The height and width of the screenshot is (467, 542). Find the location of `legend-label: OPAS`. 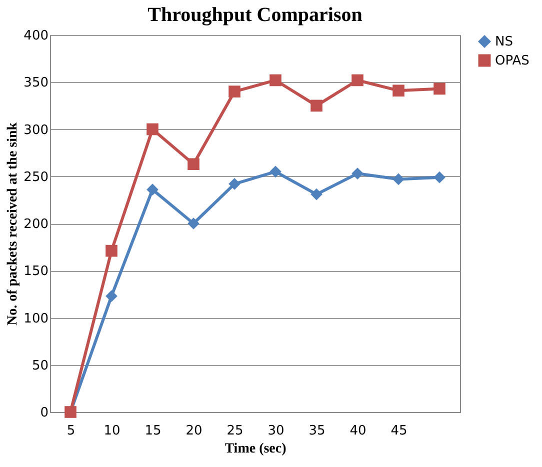

legend-label: OPAS is located at coordinates (512, 61).